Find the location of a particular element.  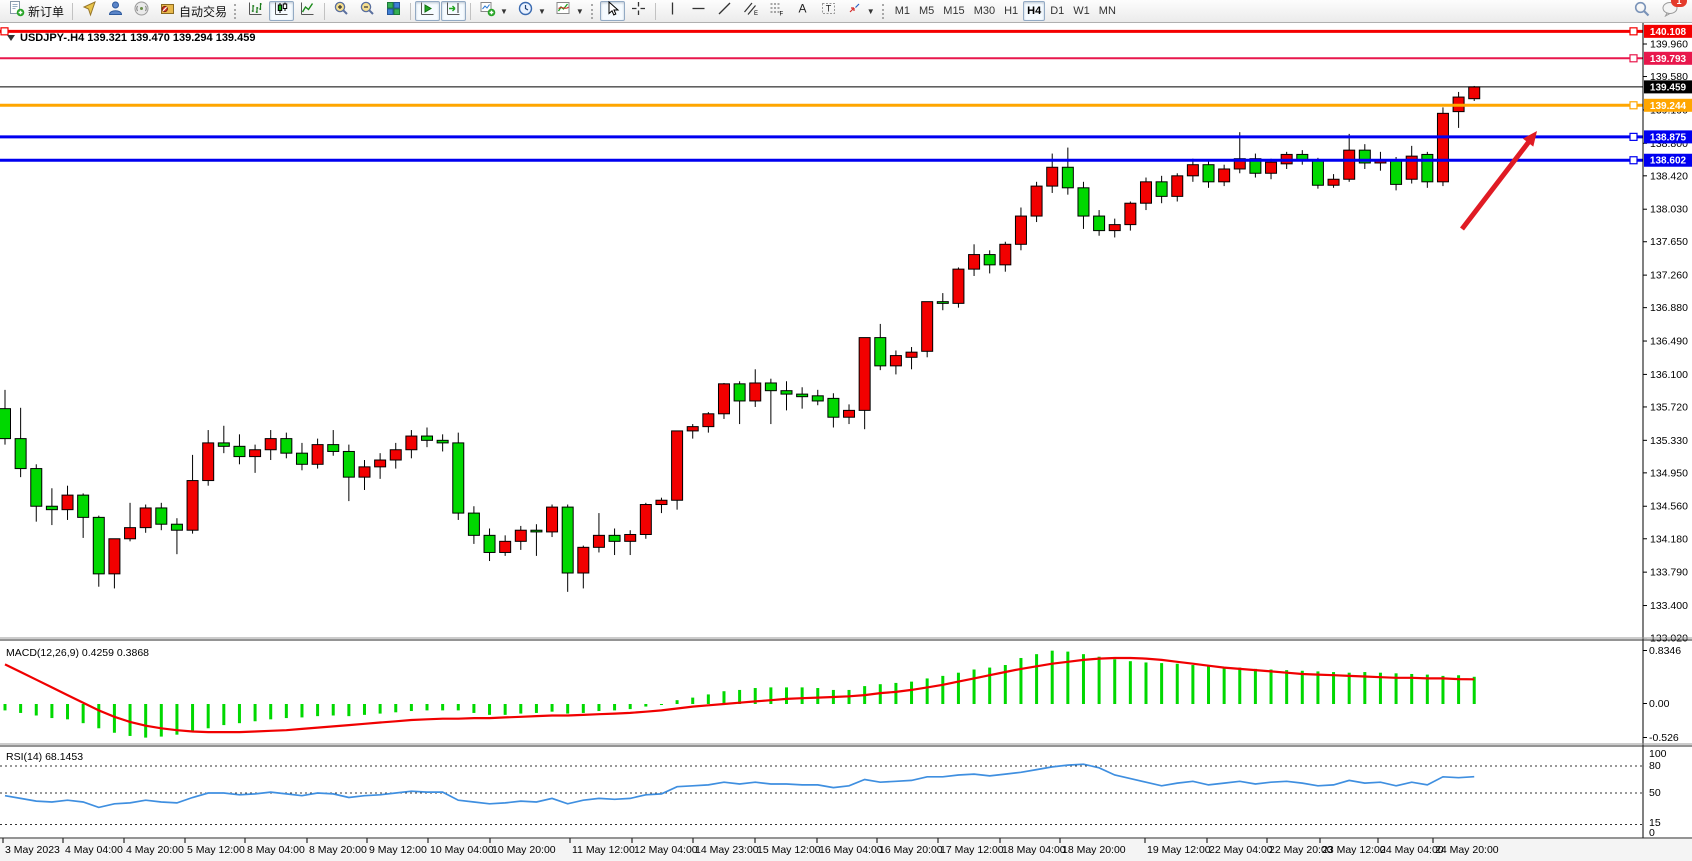

zoom-out-button is located at coordinates (367, 11).